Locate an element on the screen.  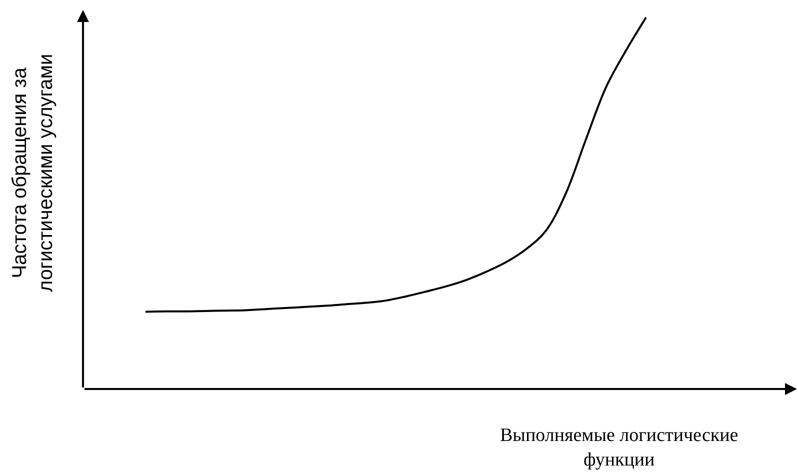
x-axis-title: Выполняемые логистические функции is located at coordinates (619, 448).